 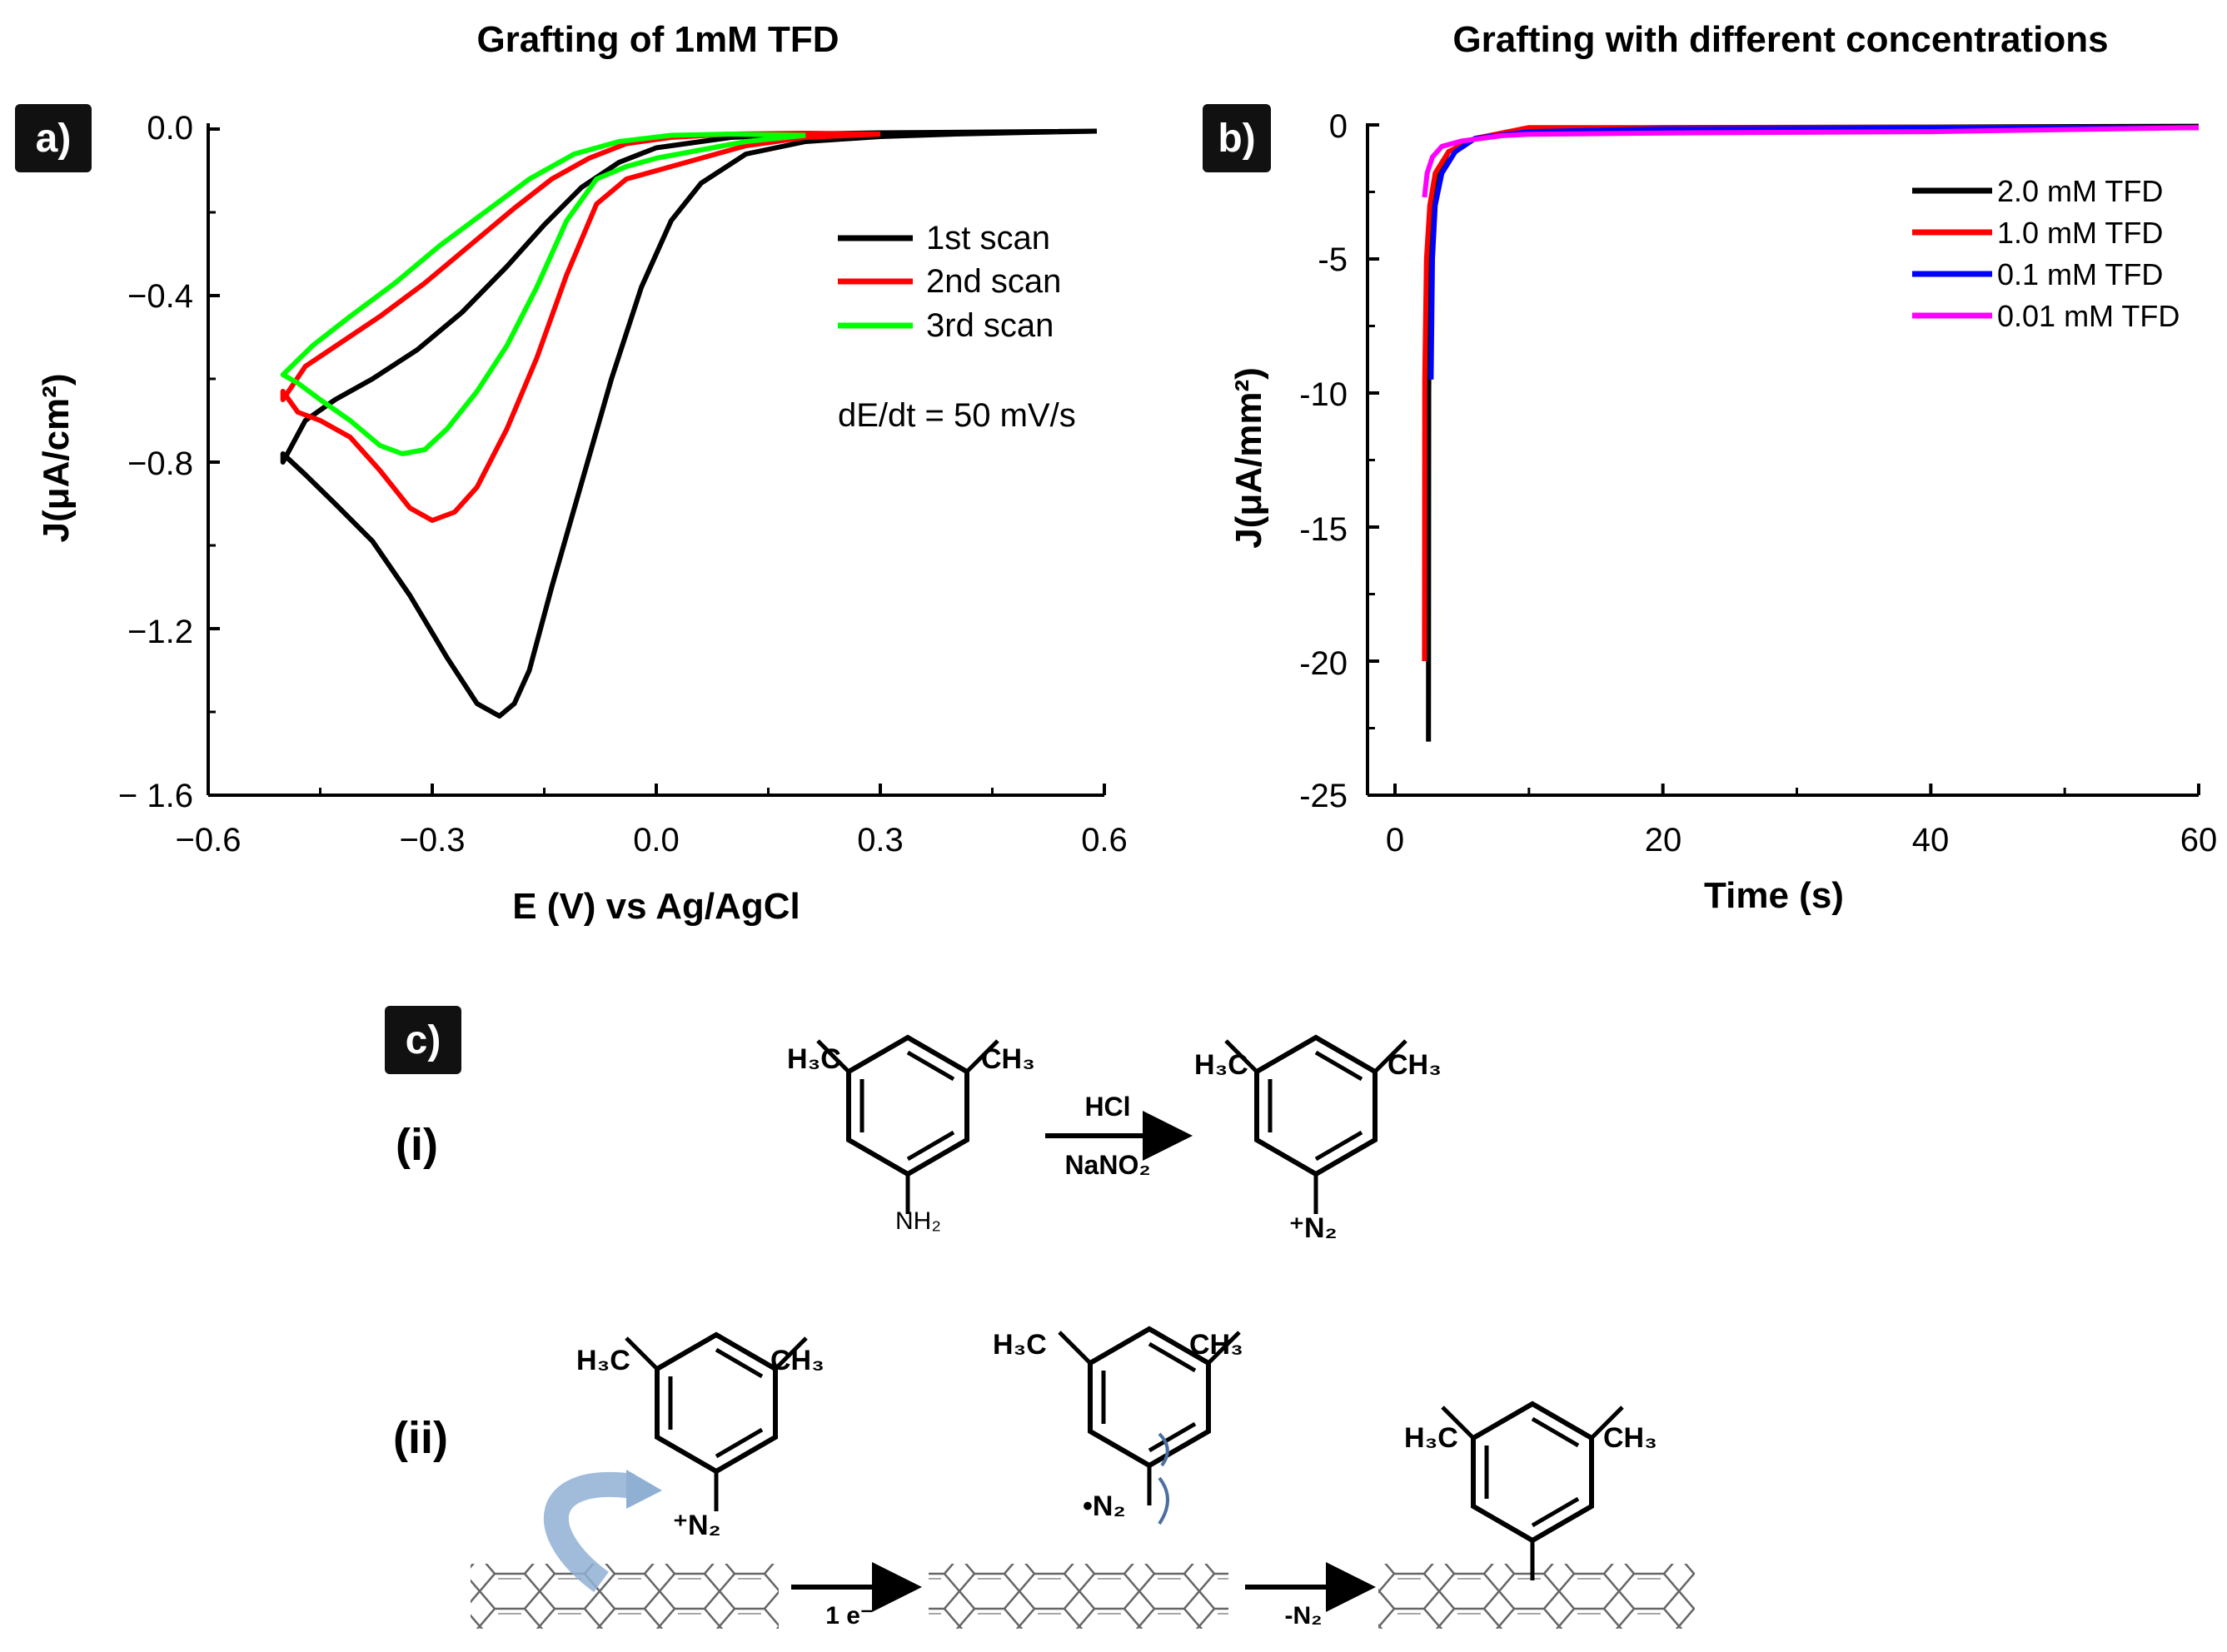 What do you see at coordinates (1318, 1140) in the screenshot?
I see `diazonium-molecule: H₃C CH₃ ⁺N₂` at bounding box center [1318, 1140].